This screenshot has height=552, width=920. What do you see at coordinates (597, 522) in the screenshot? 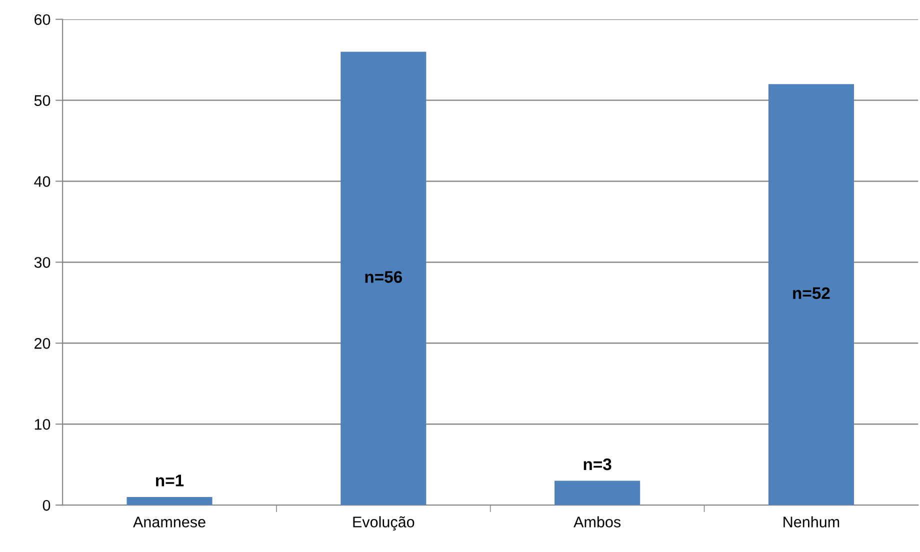
I see `x-tick-label: Ambos` at bounding box center [597, 522].